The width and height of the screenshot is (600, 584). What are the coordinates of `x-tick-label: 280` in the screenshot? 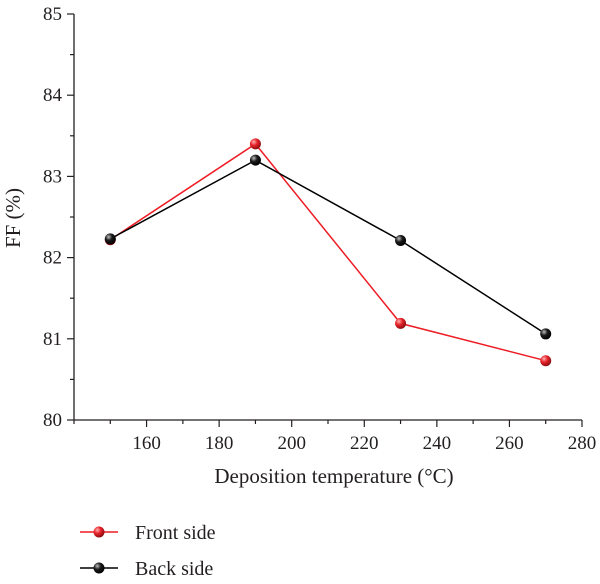 It's located at (582, 443).